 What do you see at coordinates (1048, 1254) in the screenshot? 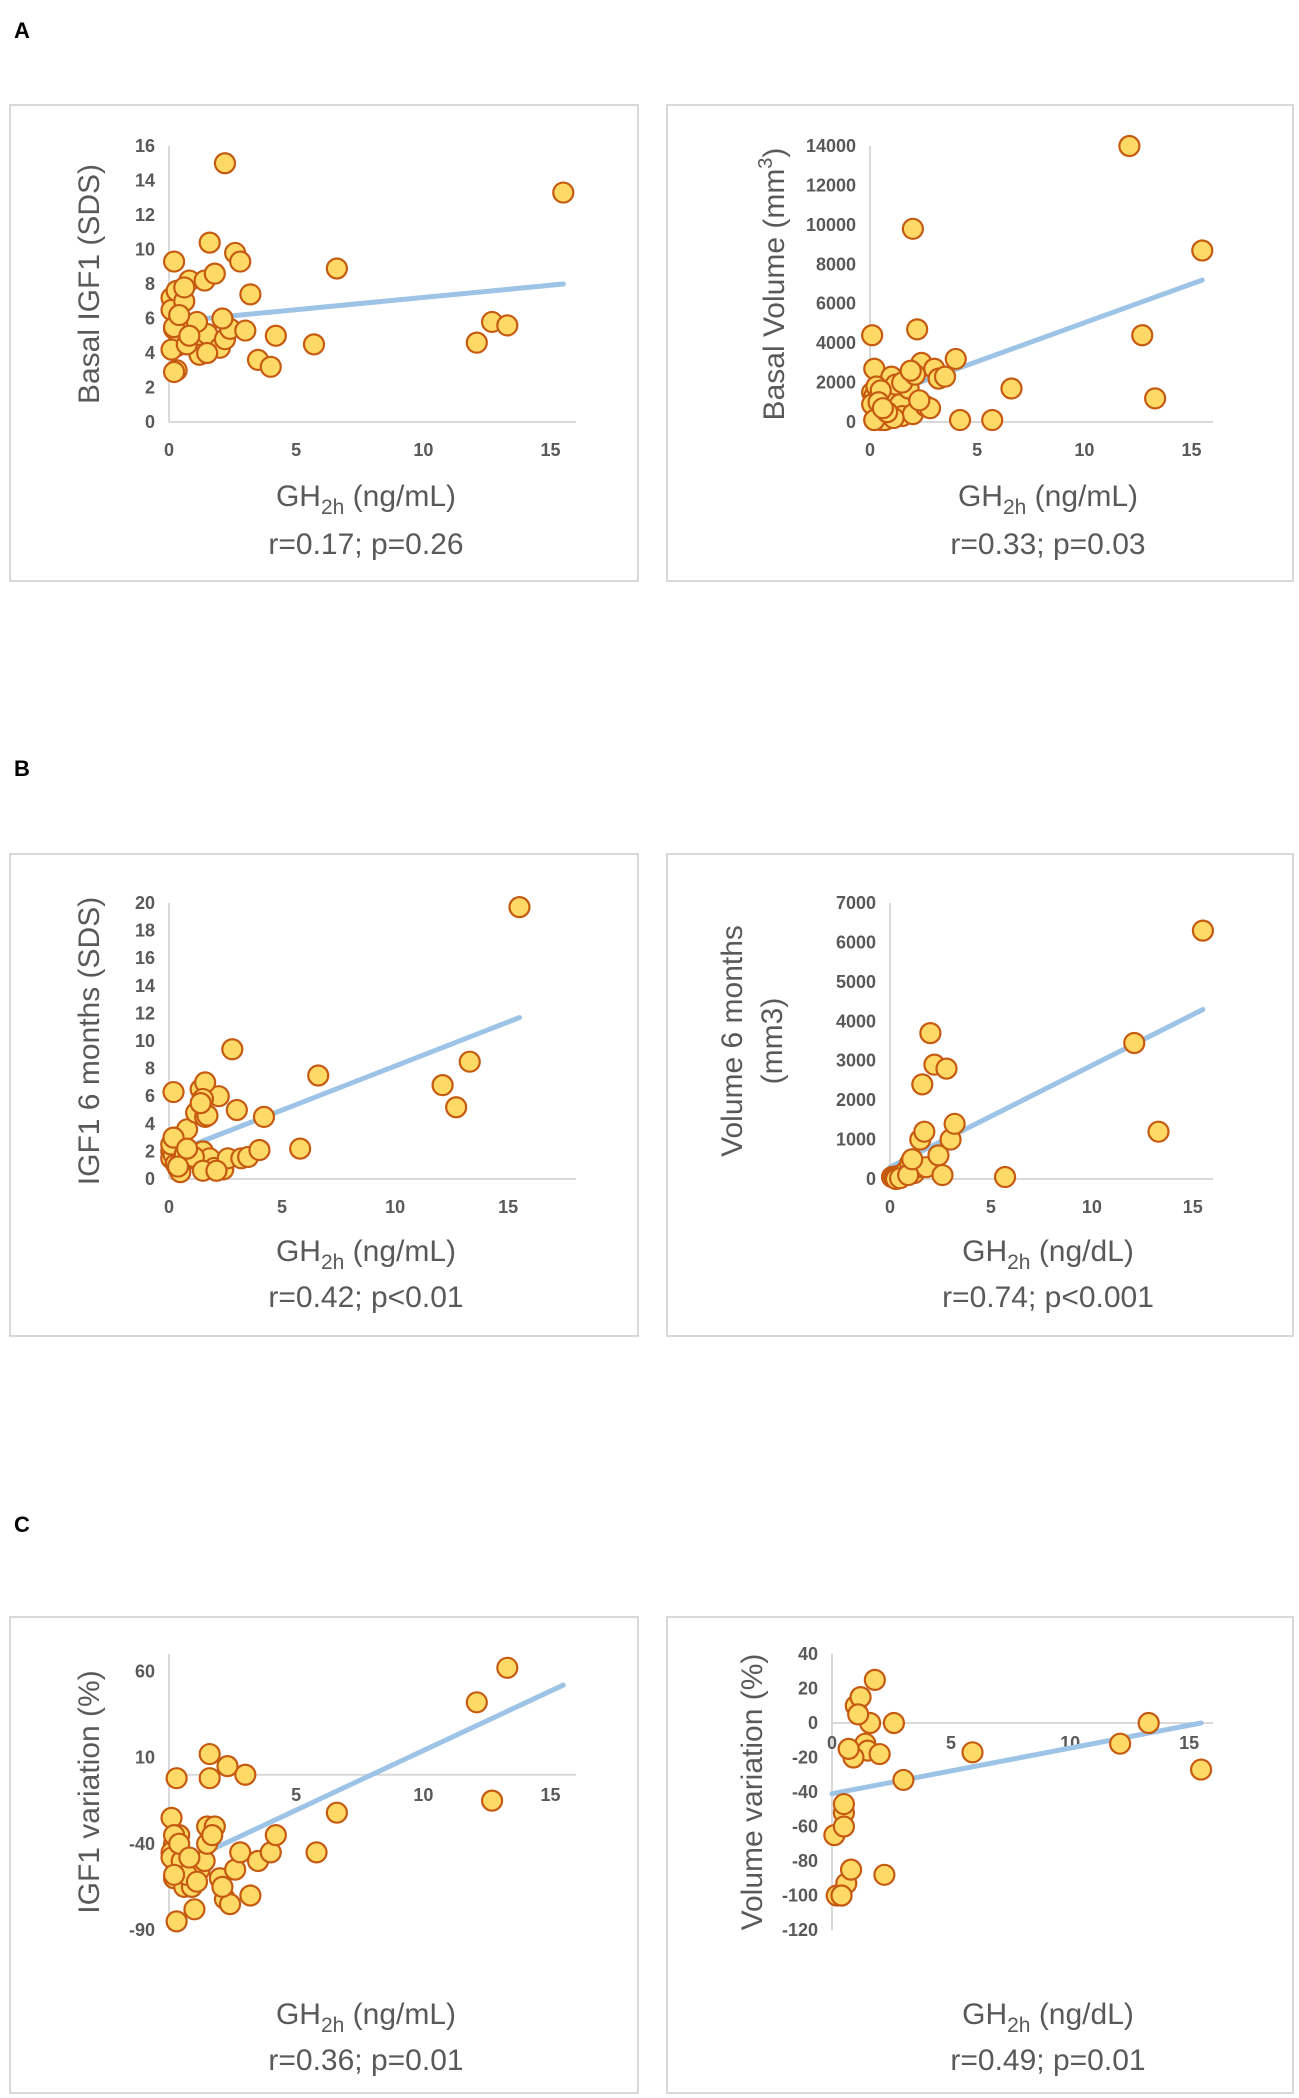
I see `x-axis-title: GH2h (ng/dL)` at bounding box center [1048, 1254].